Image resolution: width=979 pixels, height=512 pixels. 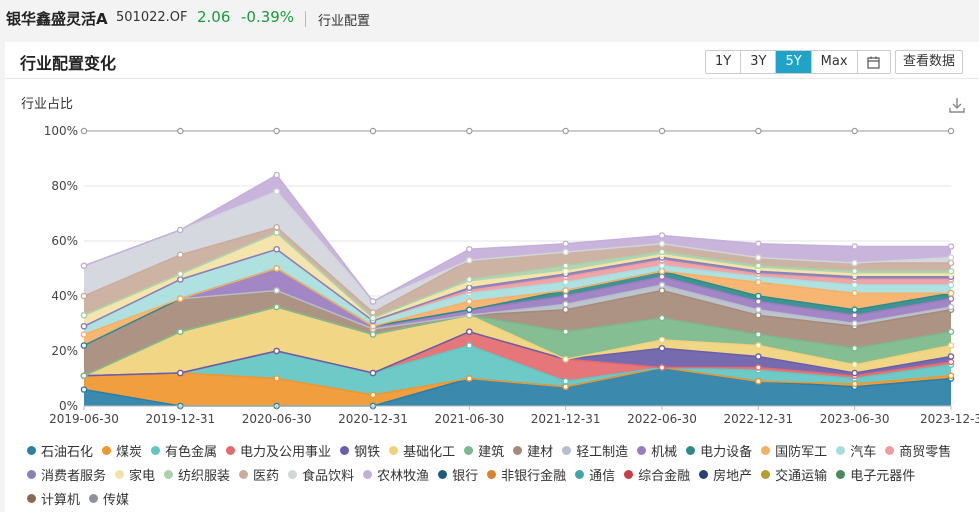 I want to click on legend-item: 家电, so click(x=135, y=474).